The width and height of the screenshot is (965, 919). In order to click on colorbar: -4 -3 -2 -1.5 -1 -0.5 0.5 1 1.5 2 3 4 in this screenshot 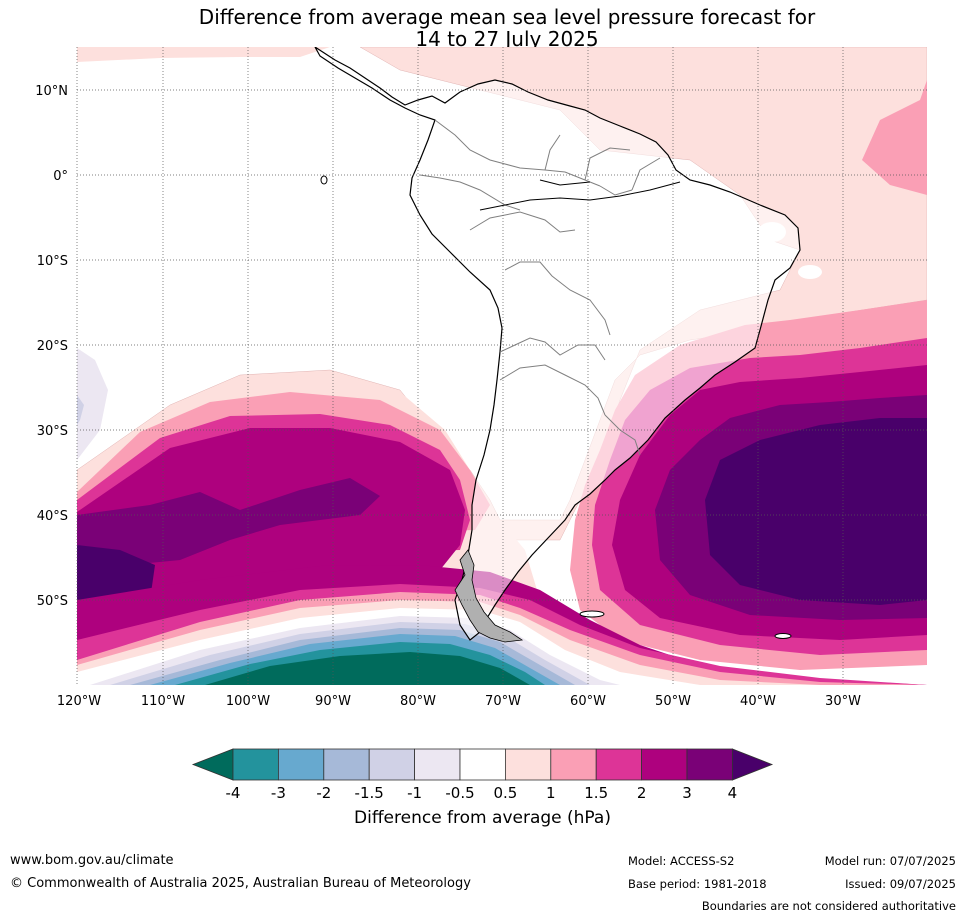, I will do `click(482, 775)`.